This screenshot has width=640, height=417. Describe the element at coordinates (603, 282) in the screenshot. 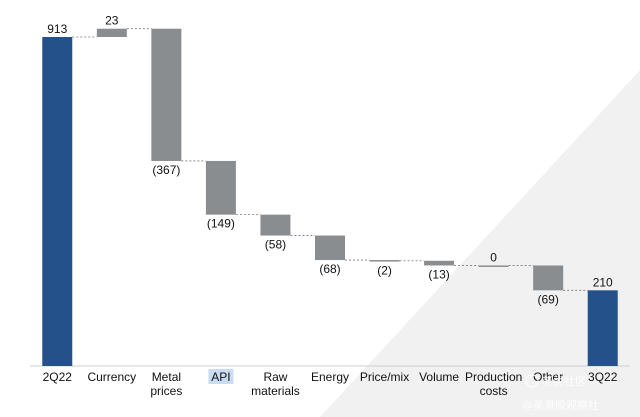

I see `value-label: 210` at that location.